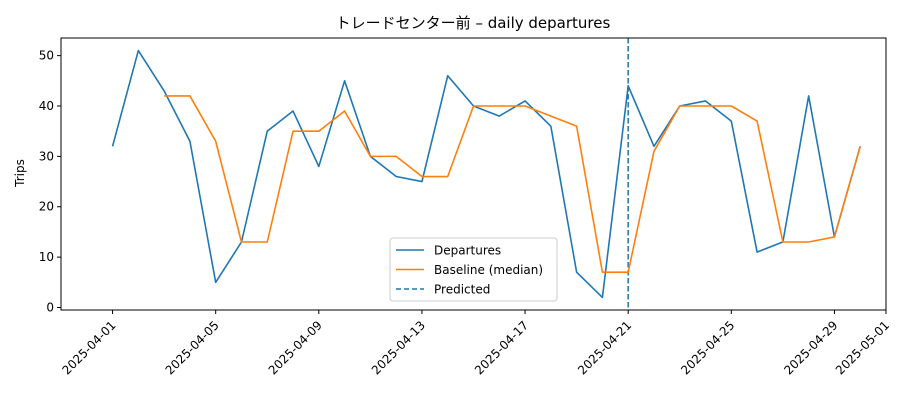 The width and height of the screenshot is (900, 400). What do you see at coordinates (46, 106) in the screenshot?
I see `y-tick-label: 40` at bounding box center [46, 106].